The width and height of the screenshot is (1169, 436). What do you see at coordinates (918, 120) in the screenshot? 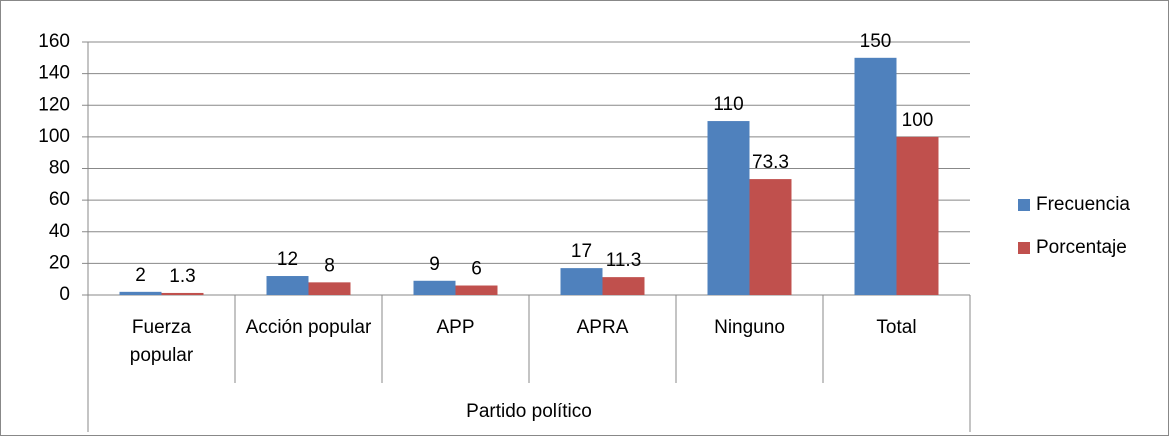
I see `data-label: 100` at bounding box center [918, 120].